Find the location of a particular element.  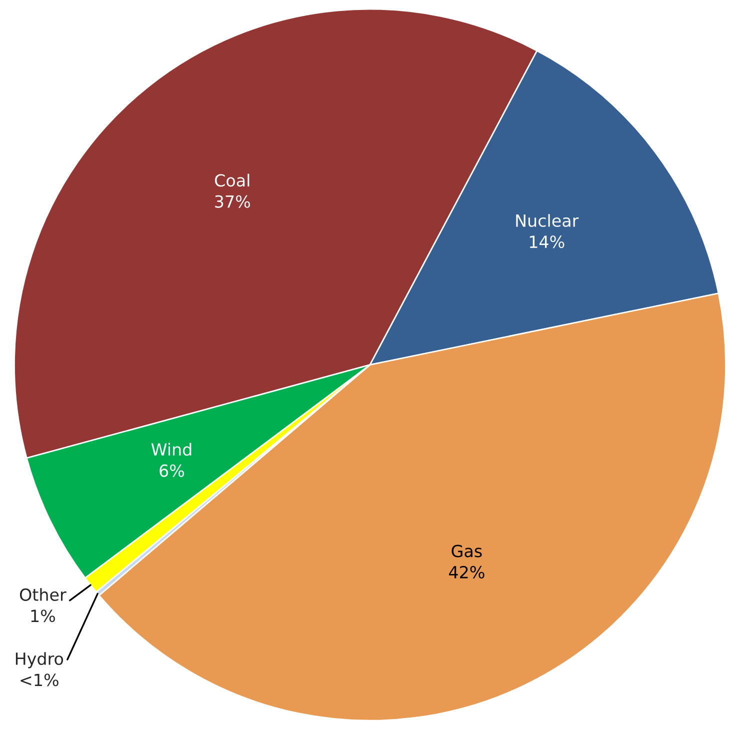

slice-label: Wind is located at coordinates (171, 449).